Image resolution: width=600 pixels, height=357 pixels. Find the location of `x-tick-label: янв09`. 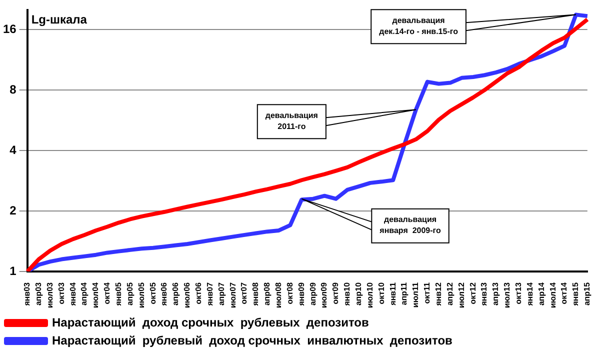

x-tick-label: янв09 is located at coordinates (301, 294).